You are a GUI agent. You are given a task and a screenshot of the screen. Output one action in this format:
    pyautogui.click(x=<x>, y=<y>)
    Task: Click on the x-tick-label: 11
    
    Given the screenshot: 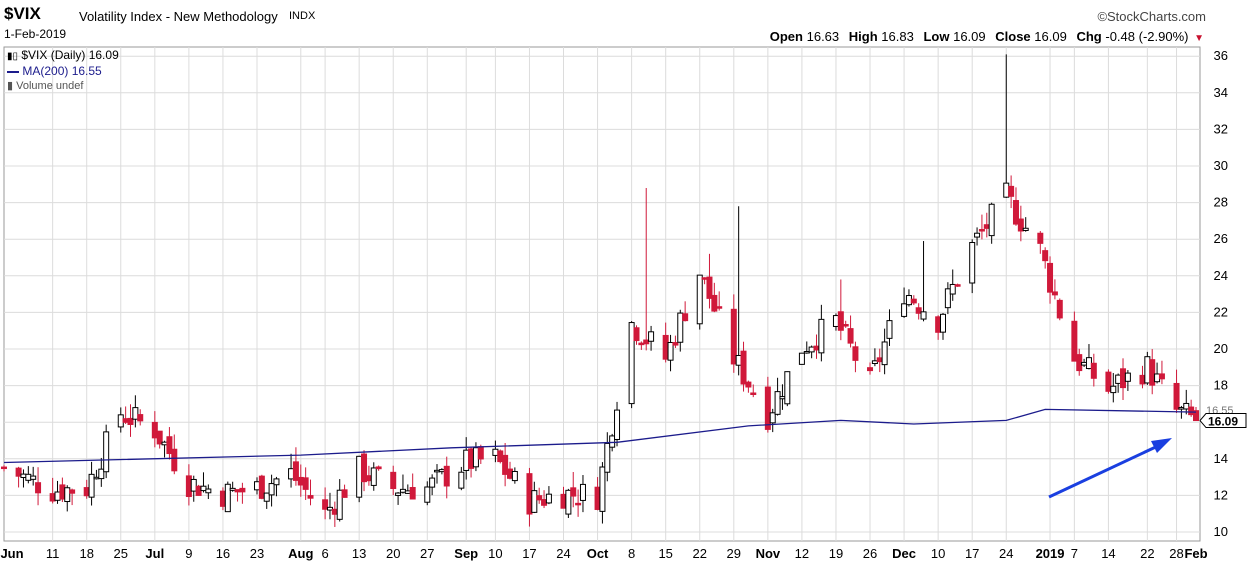 What is the action you would take?
    pyautogui.click(x=53, y=553)
    